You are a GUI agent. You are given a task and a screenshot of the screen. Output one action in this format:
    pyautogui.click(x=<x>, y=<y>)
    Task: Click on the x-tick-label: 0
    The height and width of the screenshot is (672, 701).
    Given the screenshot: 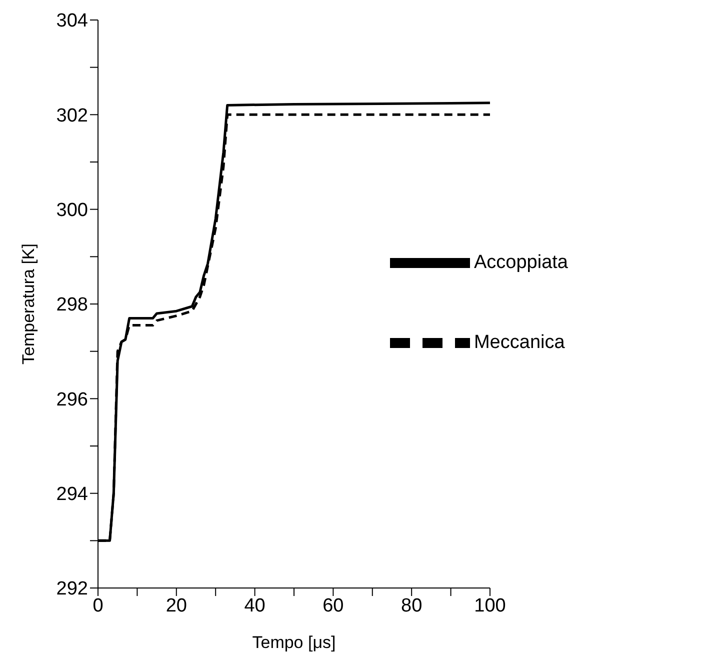 What is the action you would take?
    pyautogui.click(x=98, y=605)
    